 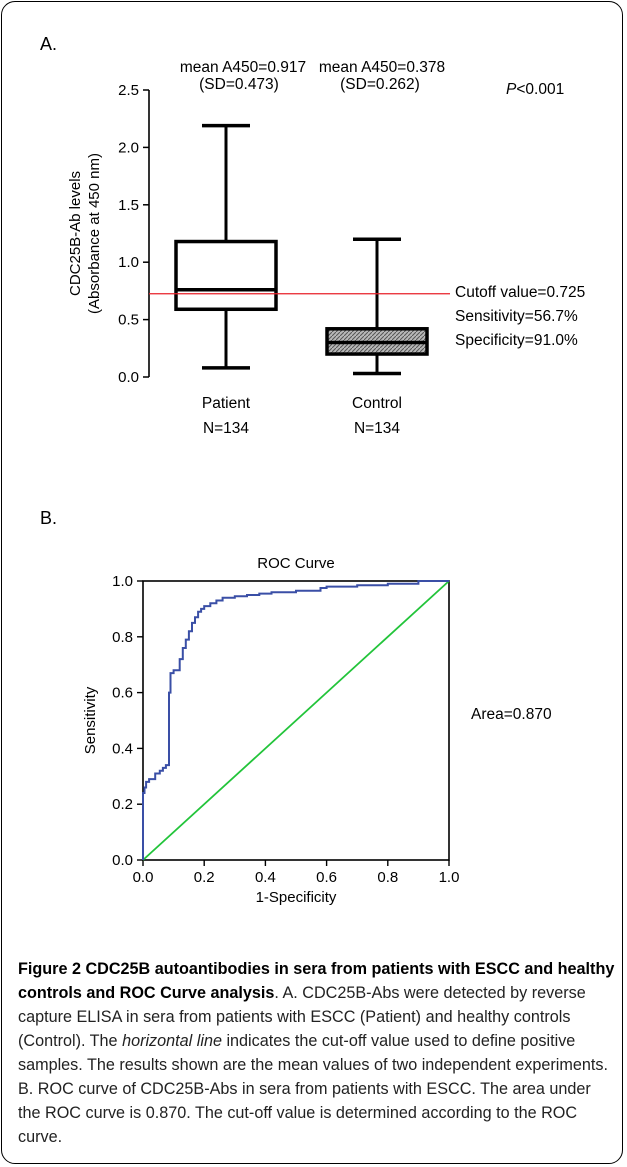 I want to click on roc-y-tick-label: 0.4, so click(x=122, y=748).